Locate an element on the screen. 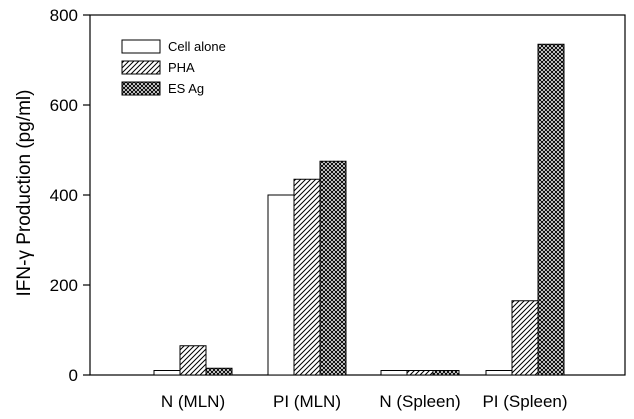 The width and height of the screenshot is (634, 419). bar-cell-alone-n-mln is located at coordinates (167, 373).